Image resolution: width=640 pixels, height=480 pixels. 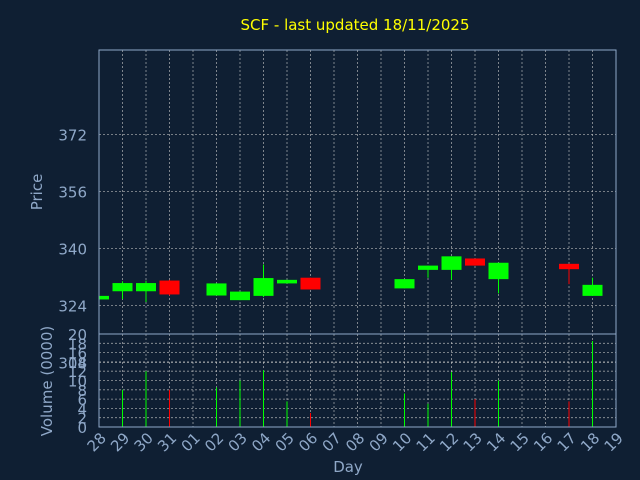 I want to click on day-tick-label: 18, so click(x=590, y=442).